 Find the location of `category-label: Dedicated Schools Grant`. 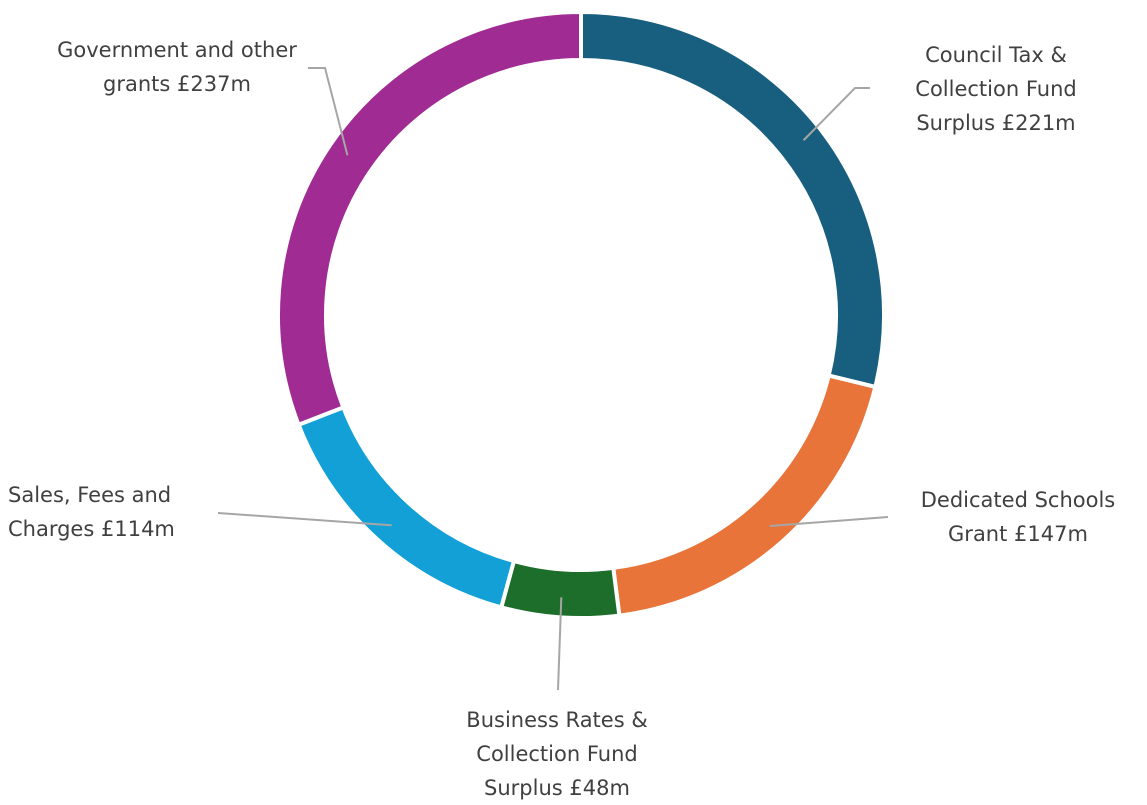

category-label: Dedicated Schools Grant is located at coordinates (1018, 517).